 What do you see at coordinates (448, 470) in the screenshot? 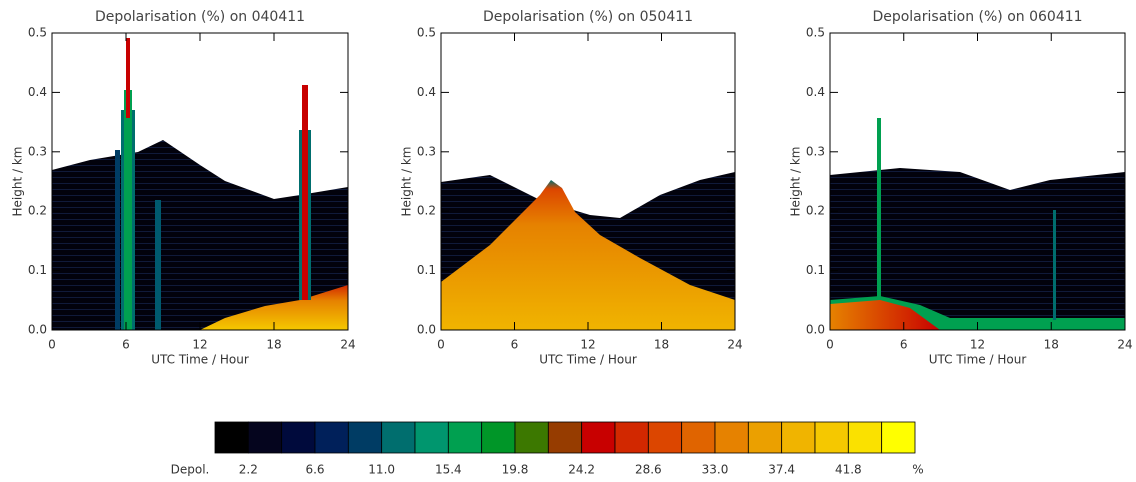
I see `colorbar-tick-label: 15.4` at bounding box center [448, 470].